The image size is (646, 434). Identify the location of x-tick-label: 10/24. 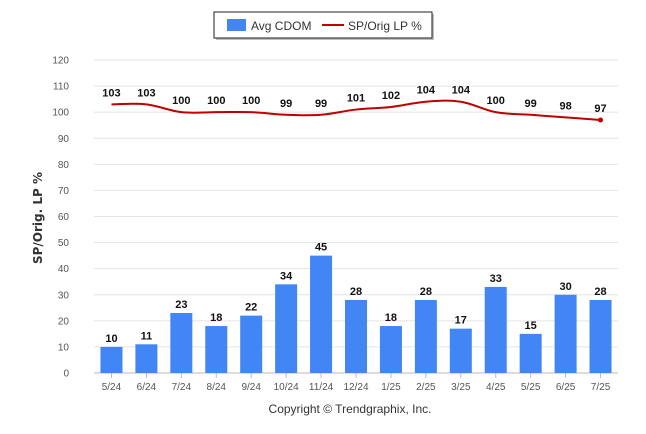
(286, 387).